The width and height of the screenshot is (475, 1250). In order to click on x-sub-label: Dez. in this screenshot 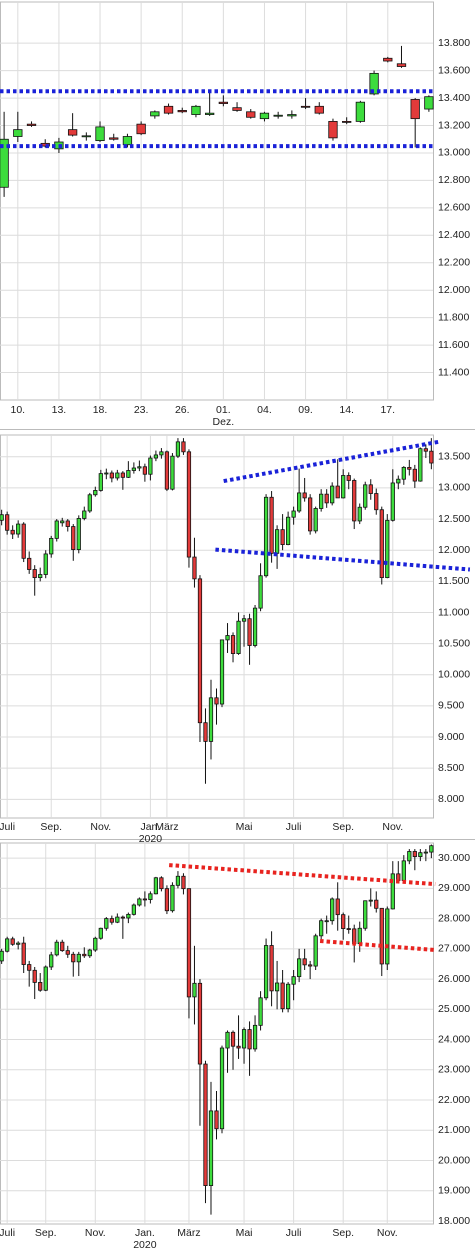, I will do `click(224, 422)`.